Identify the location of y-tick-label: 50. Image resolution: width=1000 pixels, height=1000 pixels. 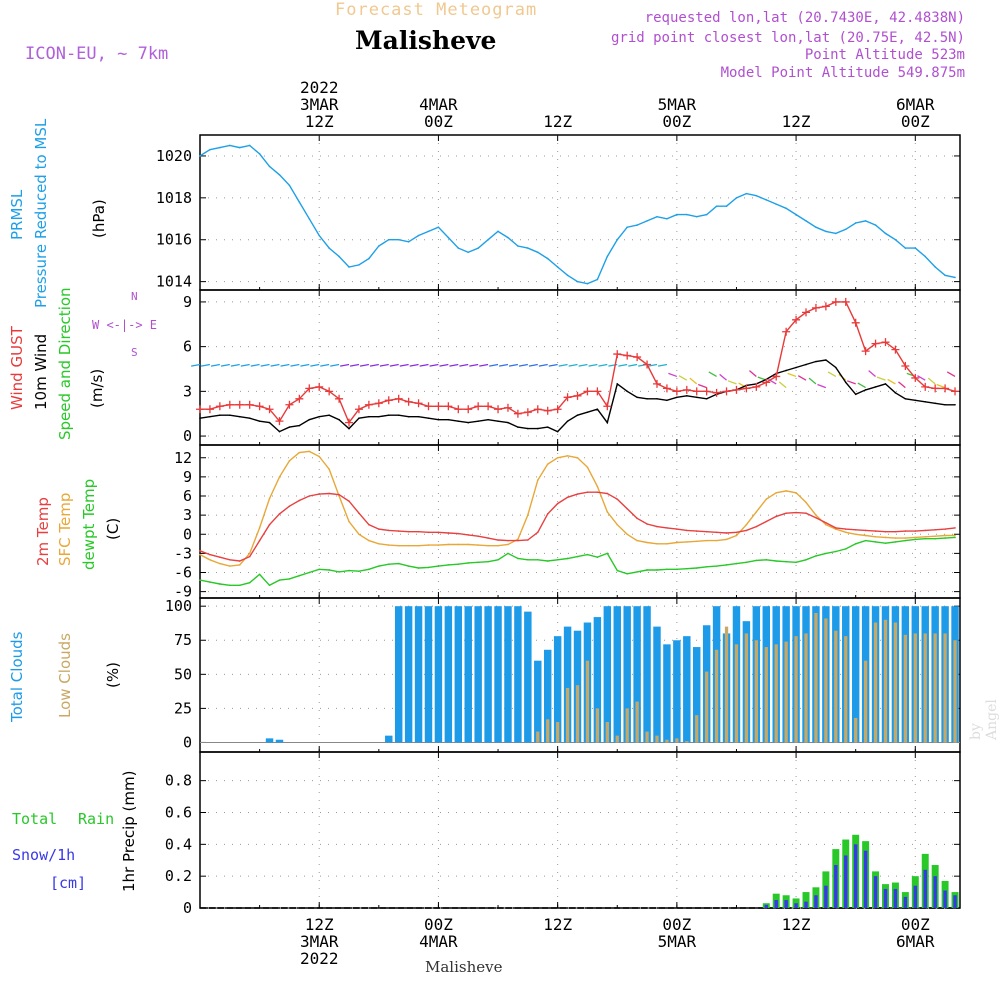
(183, 674).